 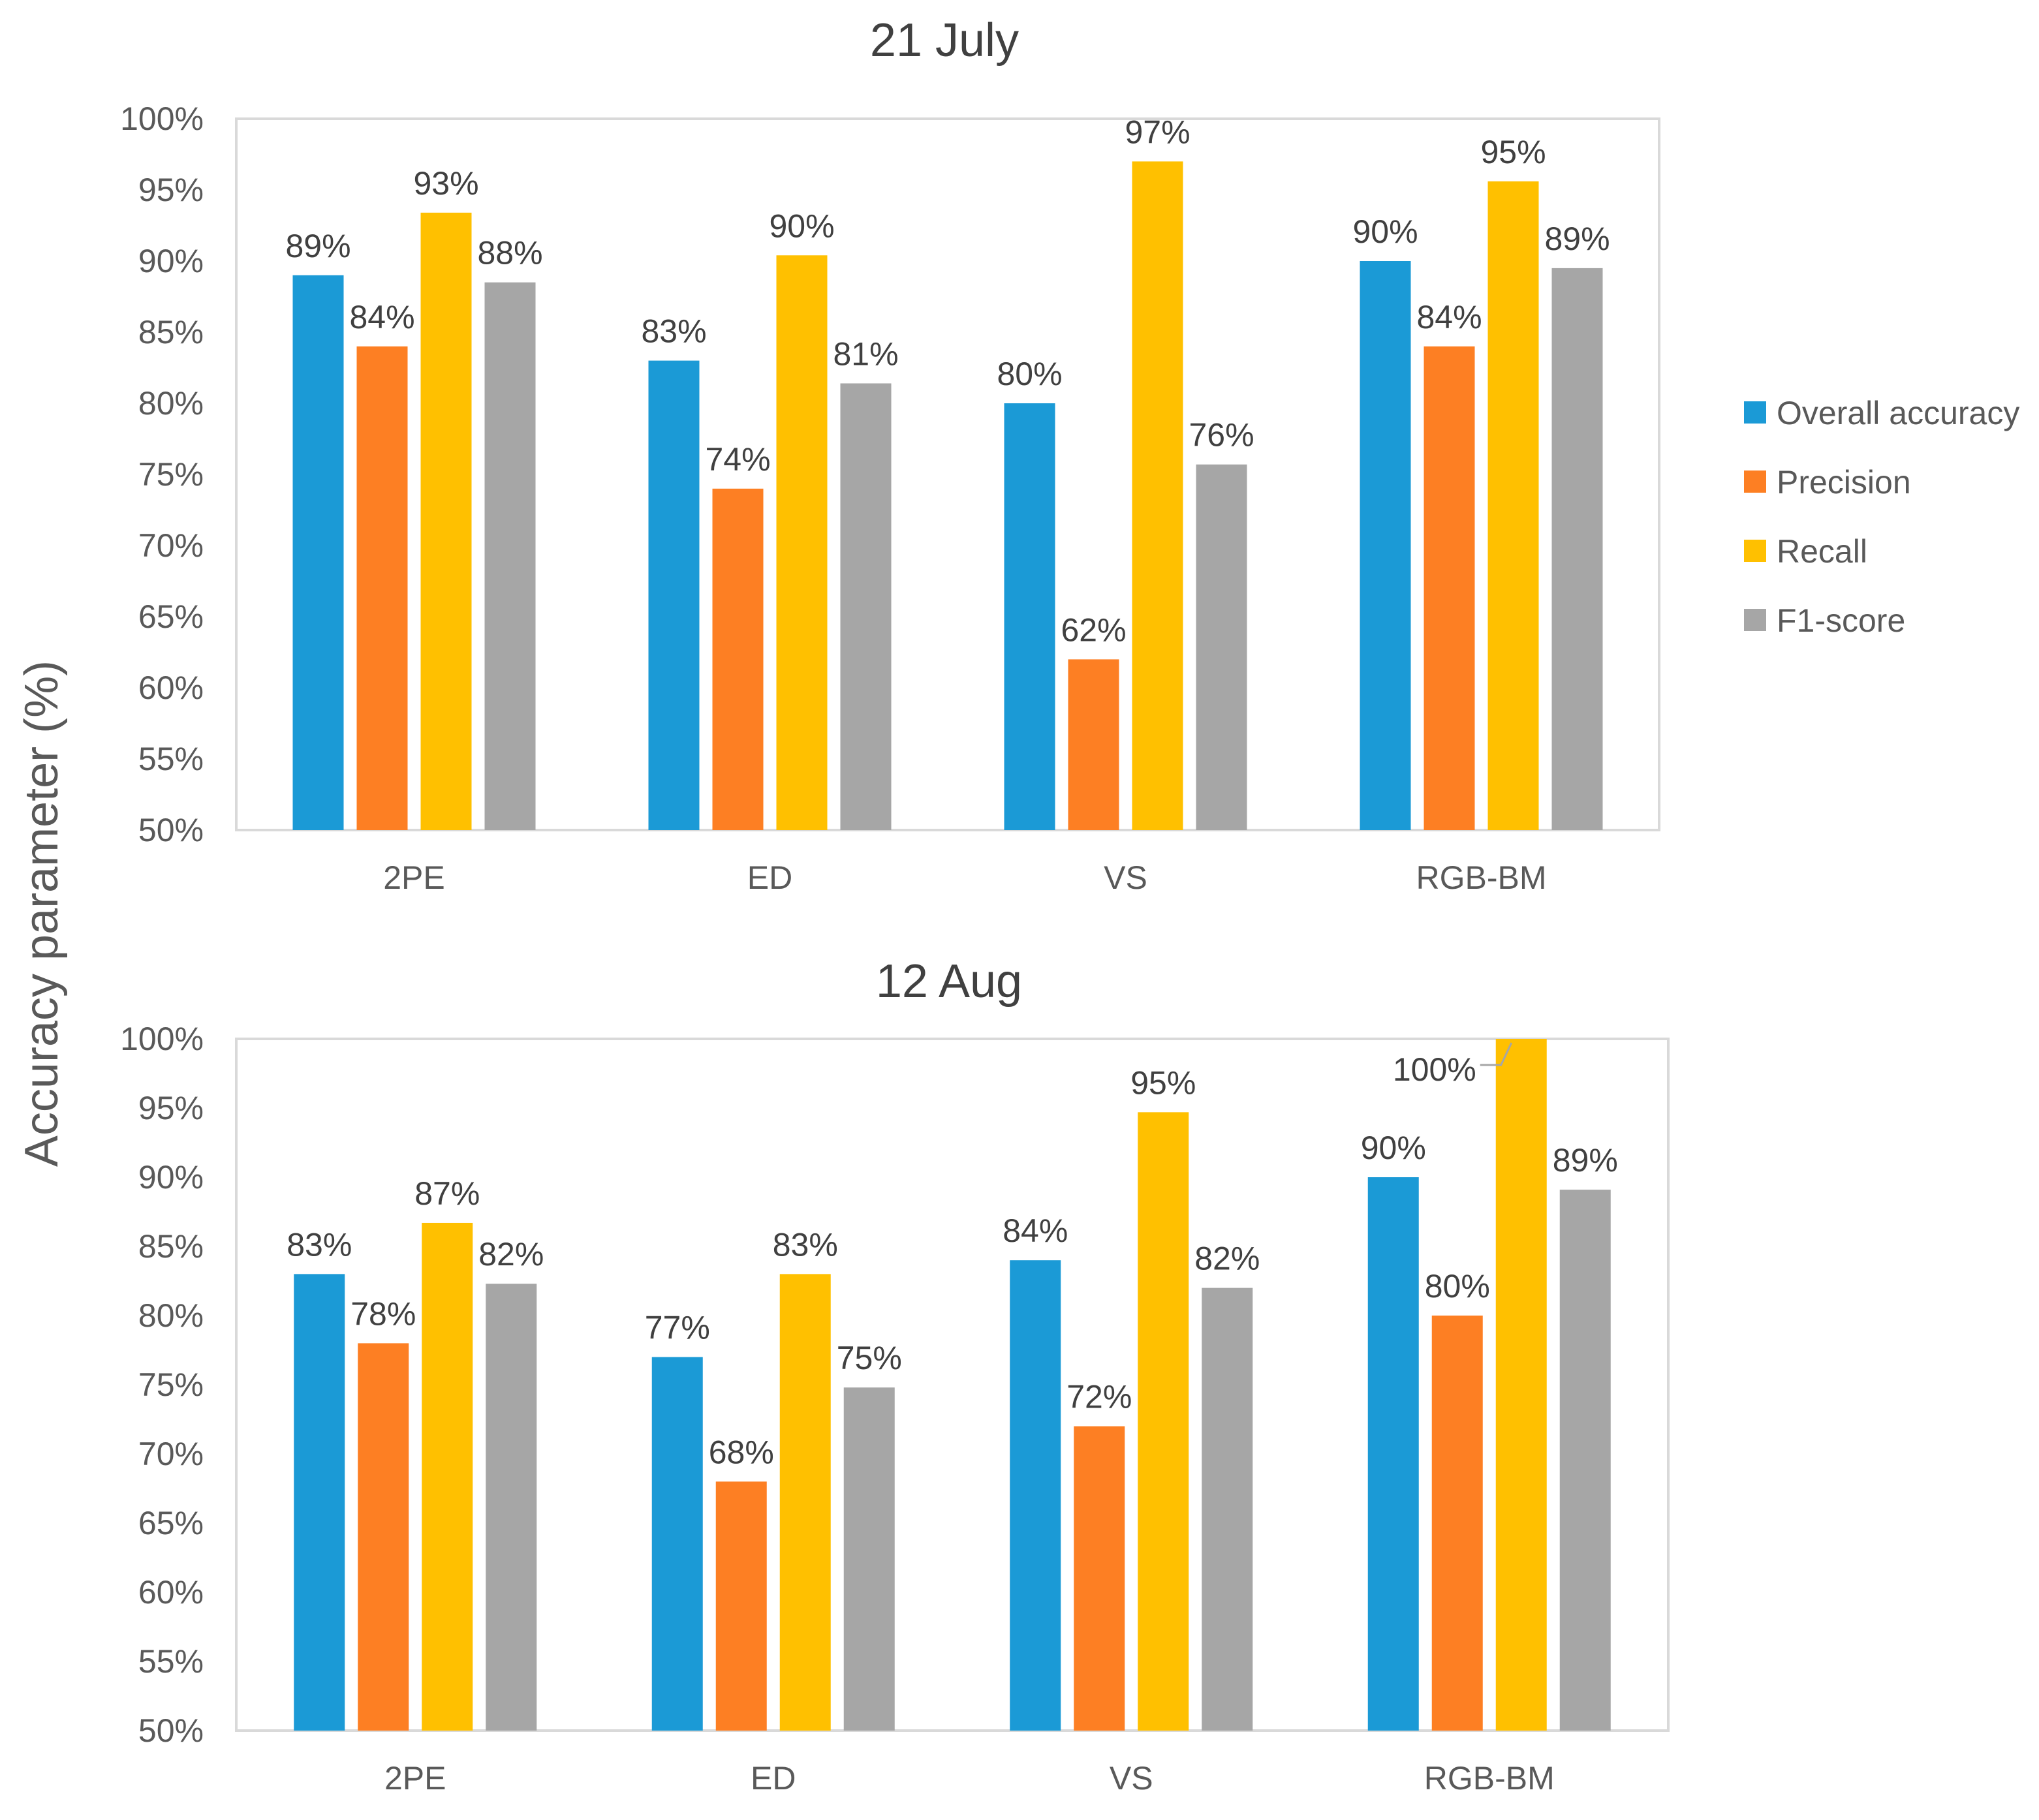 I want to click on legend-label: Recall, so click(x=1822, y=552).